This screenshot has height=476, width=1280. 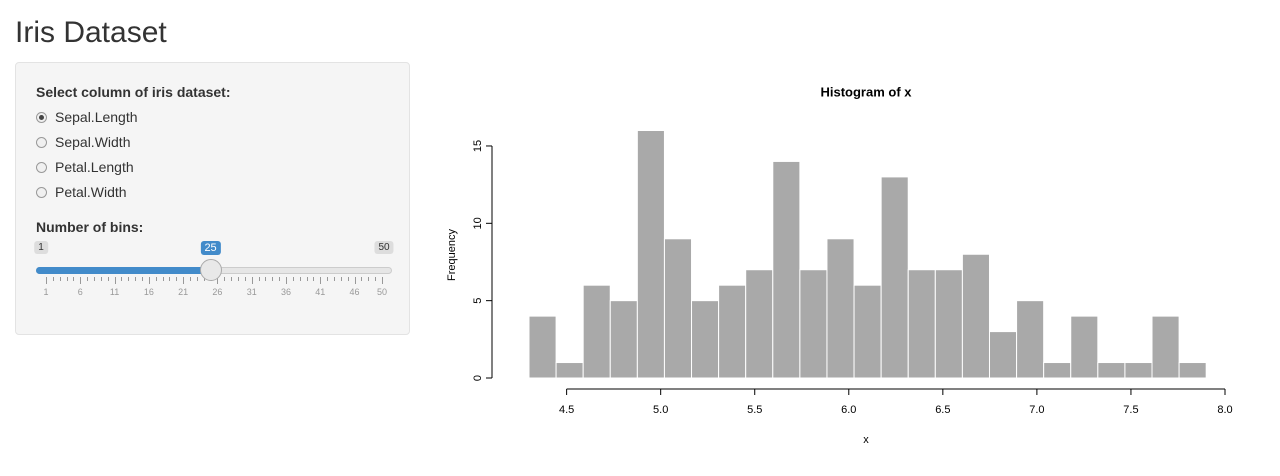 What do you see at coordinates (123, 270) in the screenshot?
I see `slider-fill` at bounding box center [123, 270].